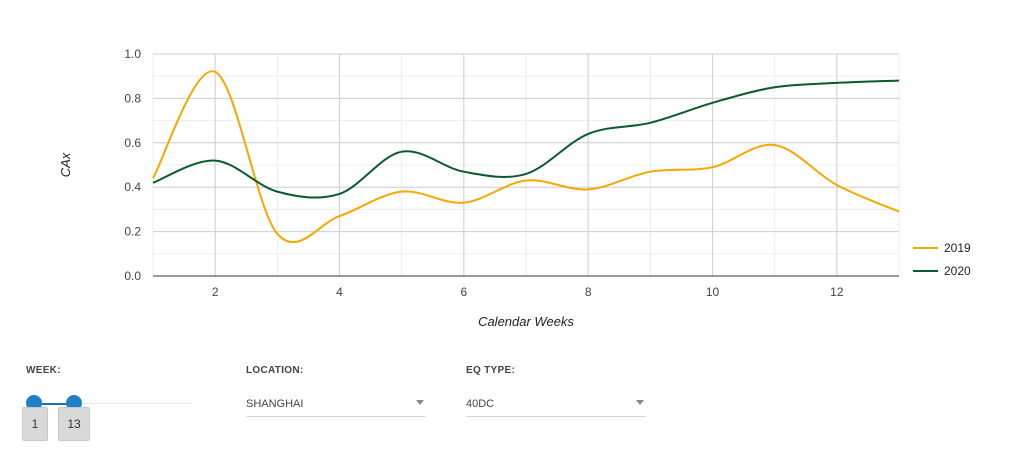 Image resolution: width=1009 pixels, height=472 pixels. Describe the element at coordinates (54, 404) in the screenshot. I see `week-slider-range` at that location.